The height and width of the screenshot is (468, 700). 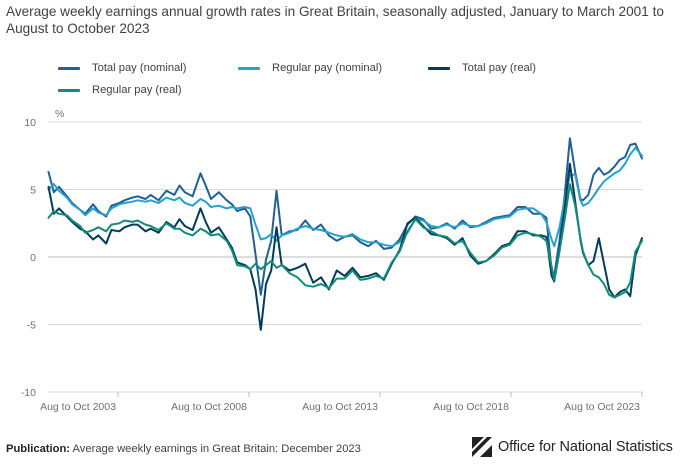 What do you see at coordinates (69, 68) in the screenshot?
I see `legend-swatch-total-pay-nominal` at bounding box center [69, 68].